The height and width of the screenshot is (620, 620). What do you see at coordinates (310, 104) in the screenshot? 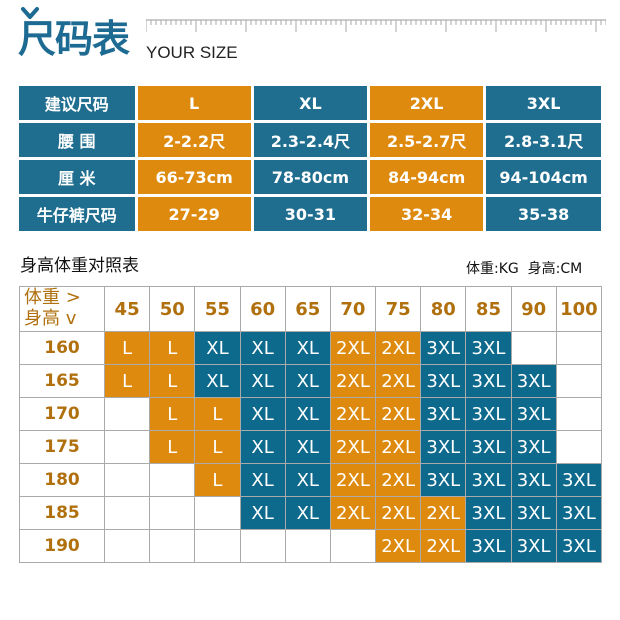
I see `size-row: 建议尺码 L XL 2XL 3XL` at bounding box center [310, 104].